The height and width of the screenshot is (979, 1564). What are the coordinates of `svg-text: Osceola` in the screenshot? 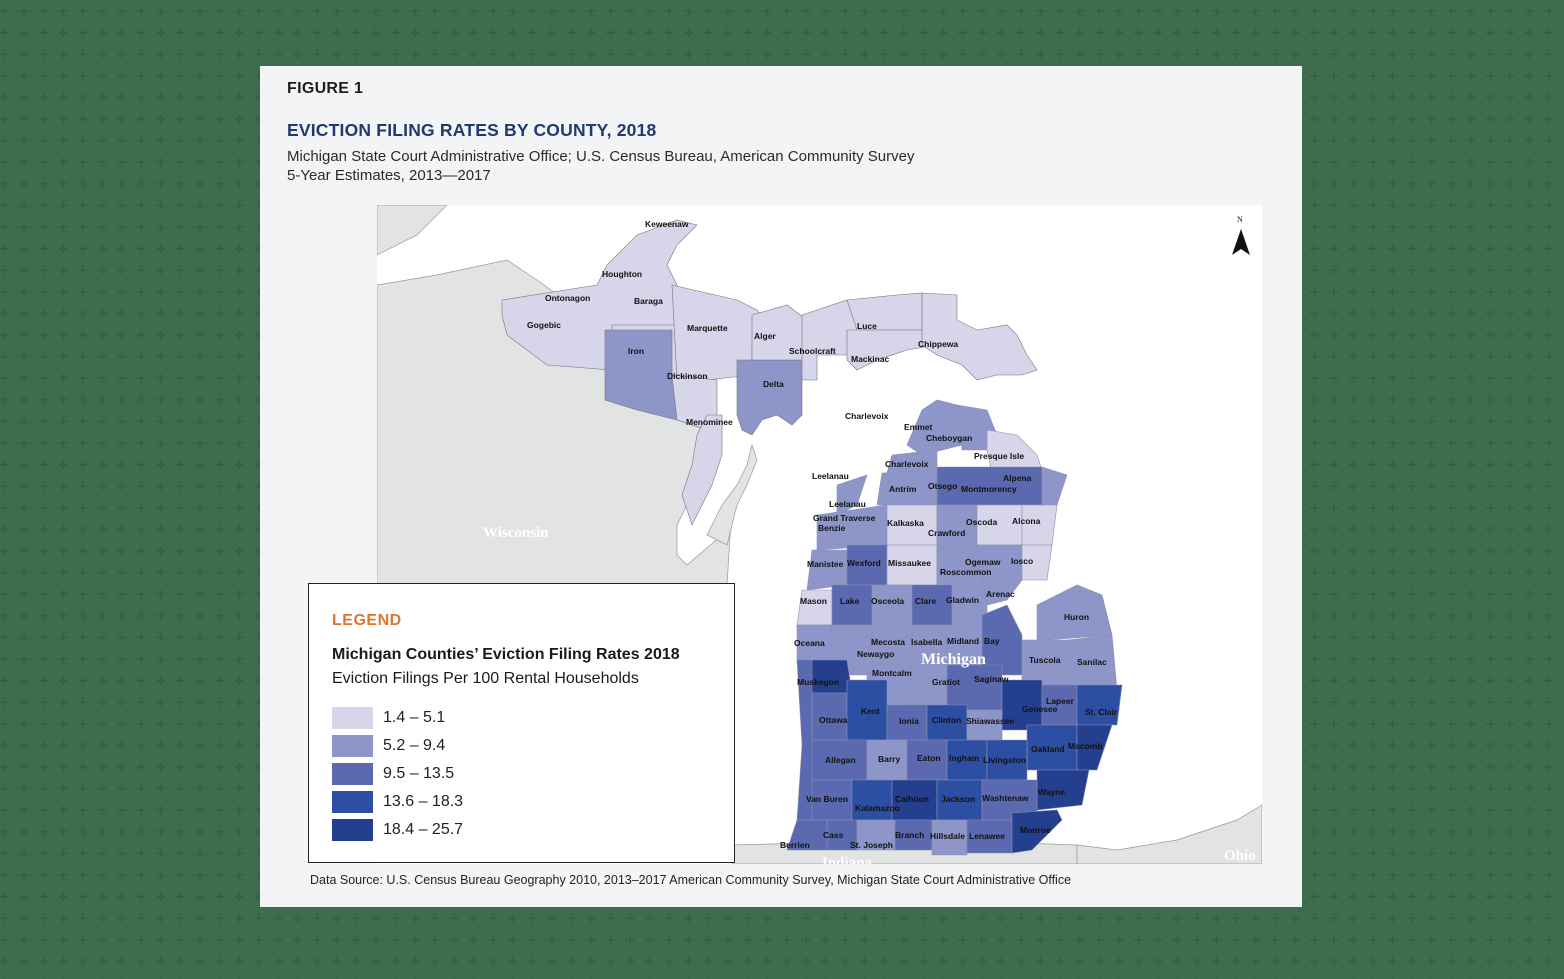 It's located at (887, 601).